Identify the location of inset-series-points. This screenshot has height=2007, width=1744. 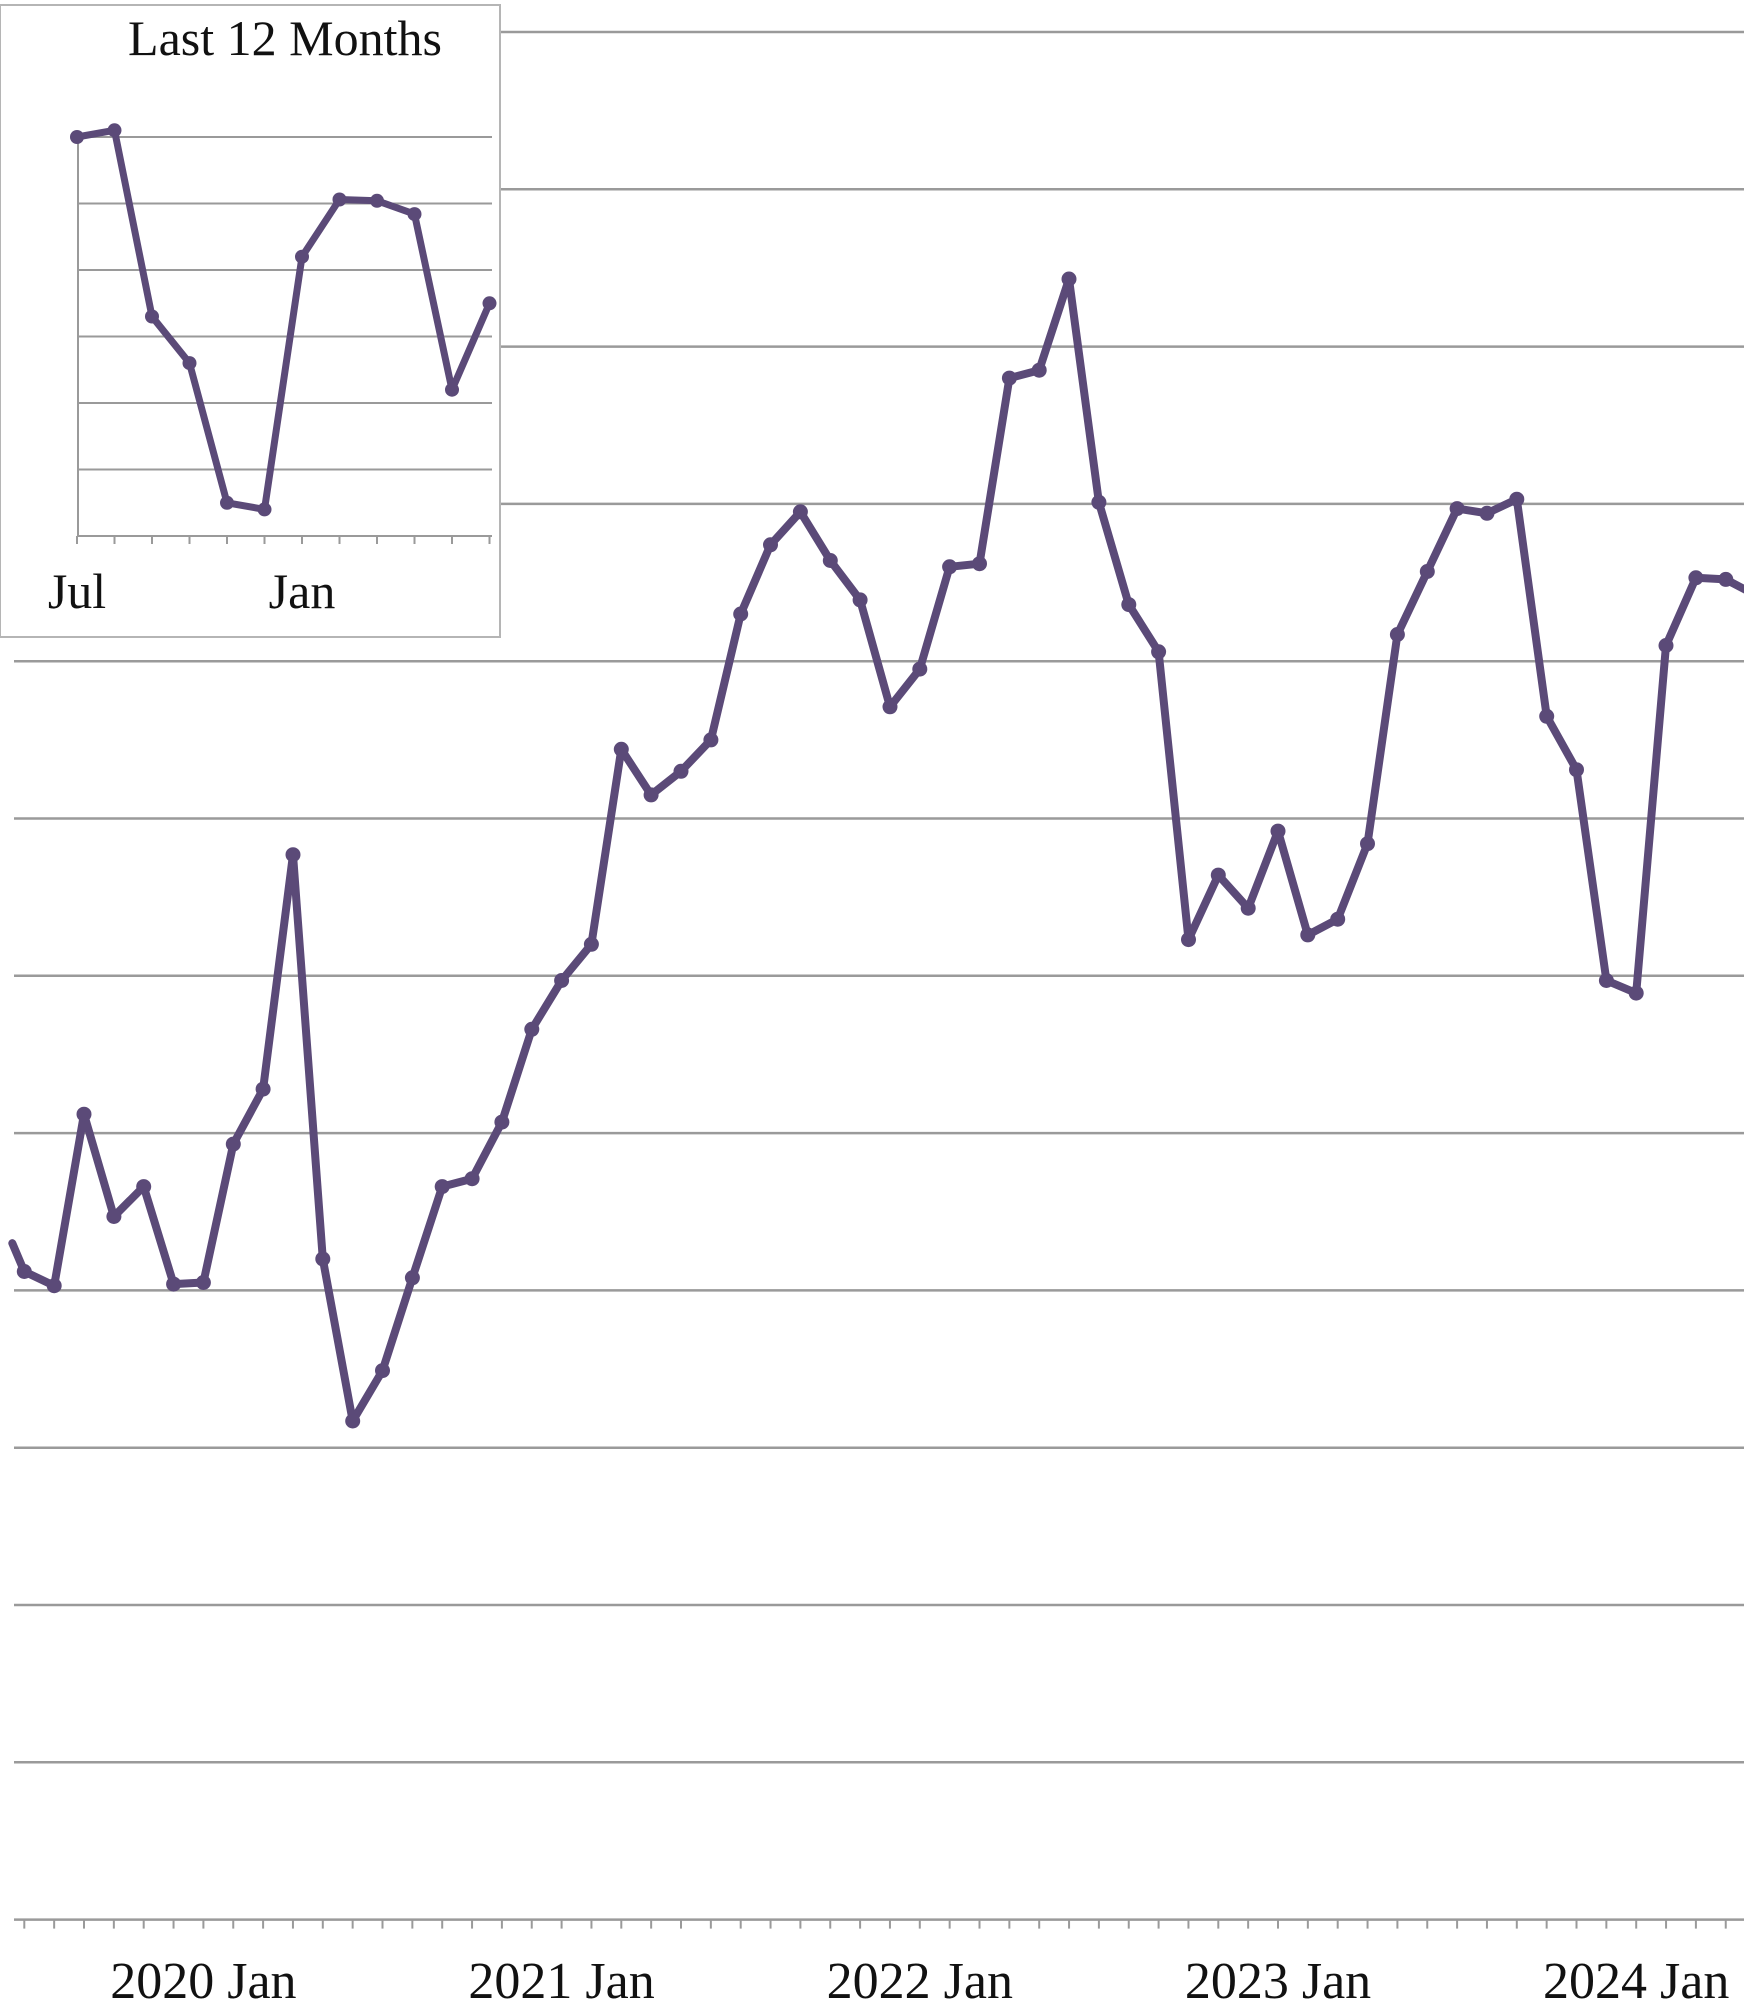
(283, 320).